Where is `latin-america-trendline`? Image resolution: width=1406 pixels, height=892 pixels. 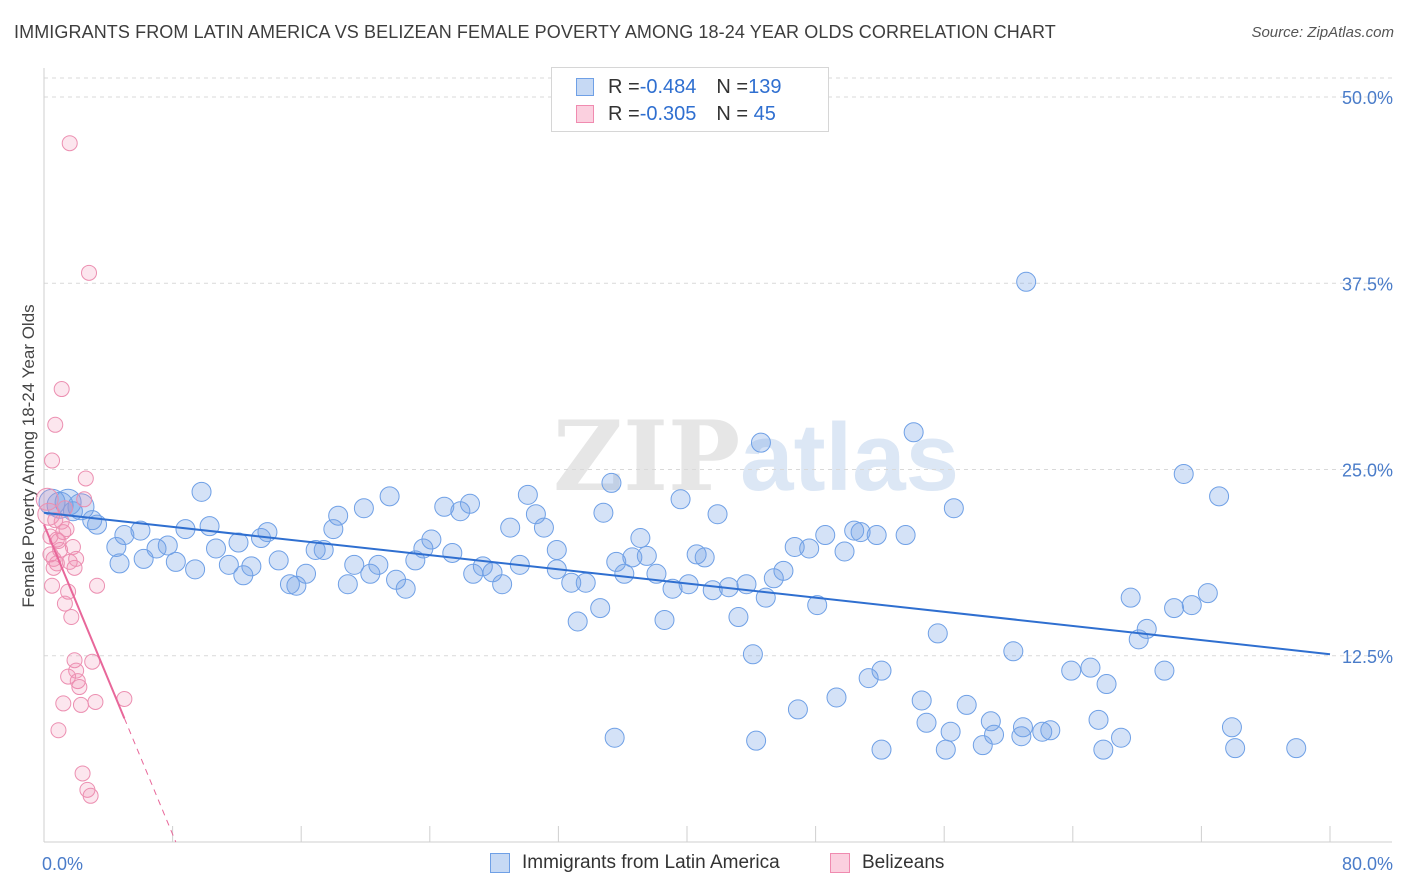
latin-america-trendline is located at coordinates (687, 583).